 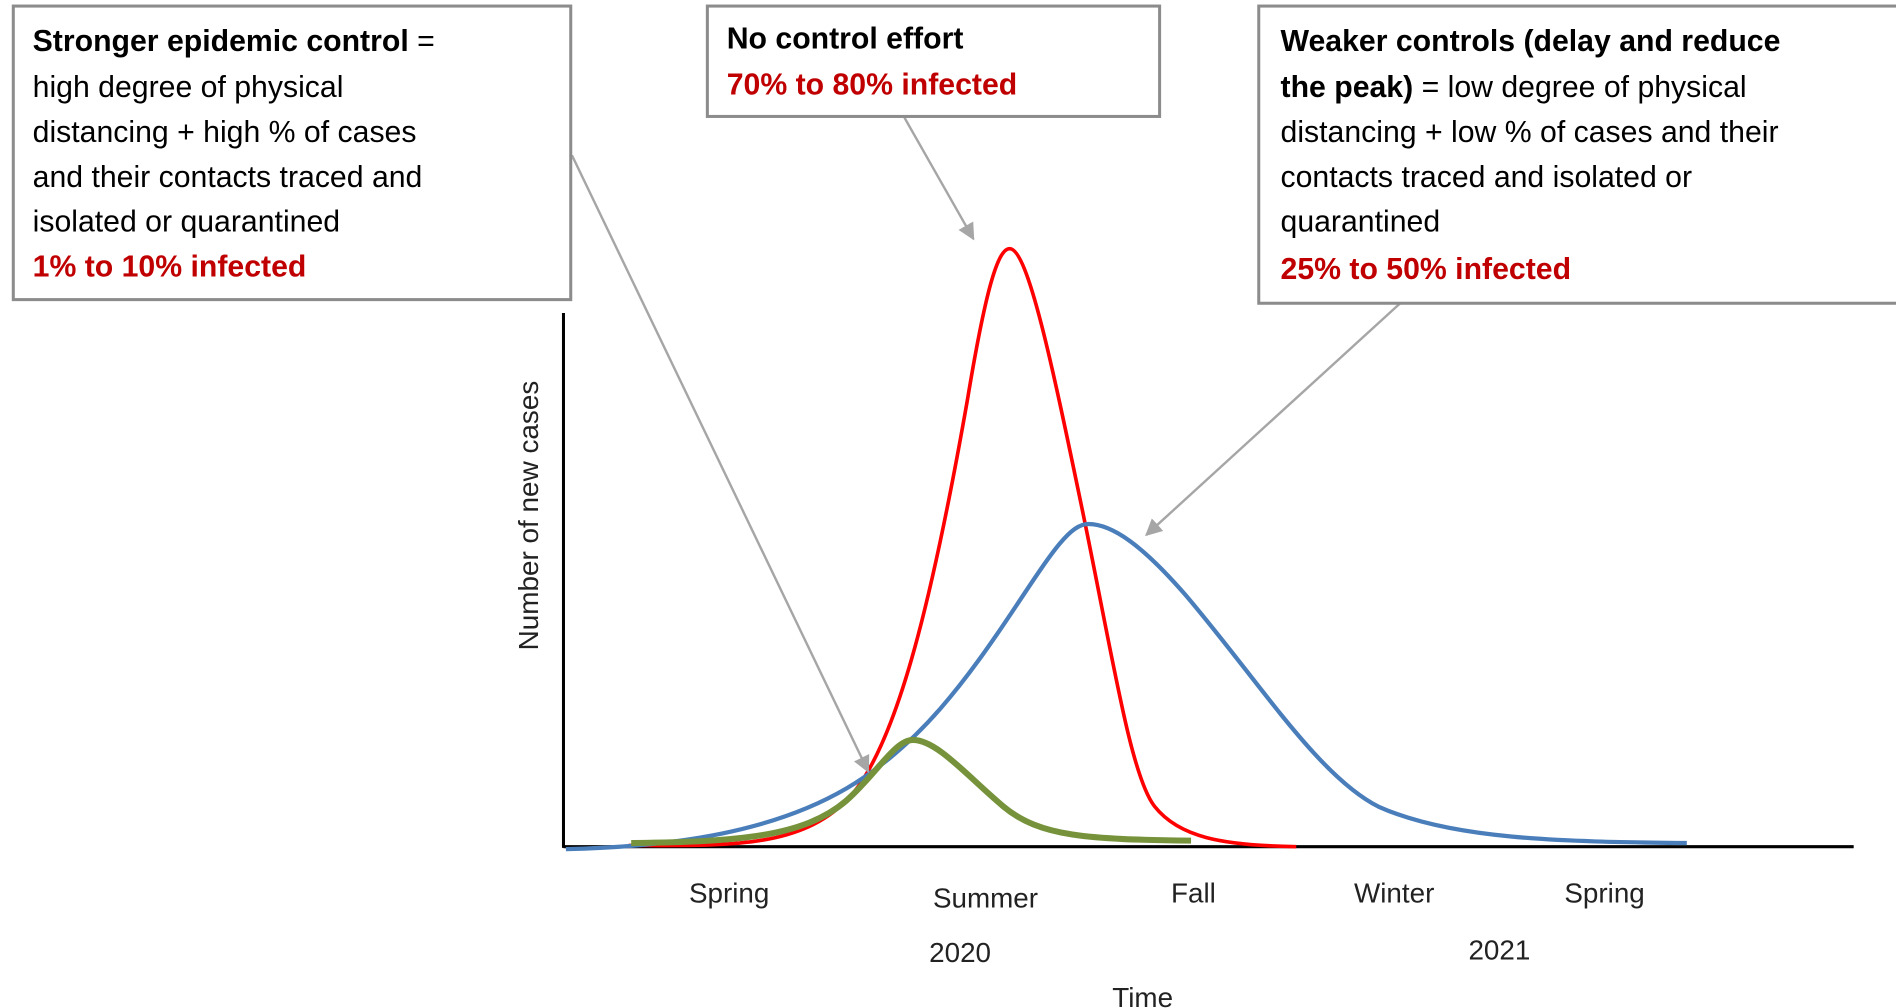 What do you see at coordinates (1347, 87) in the screenshot?
I see `box-title: the peak)` at bounding box center [1347, 87].